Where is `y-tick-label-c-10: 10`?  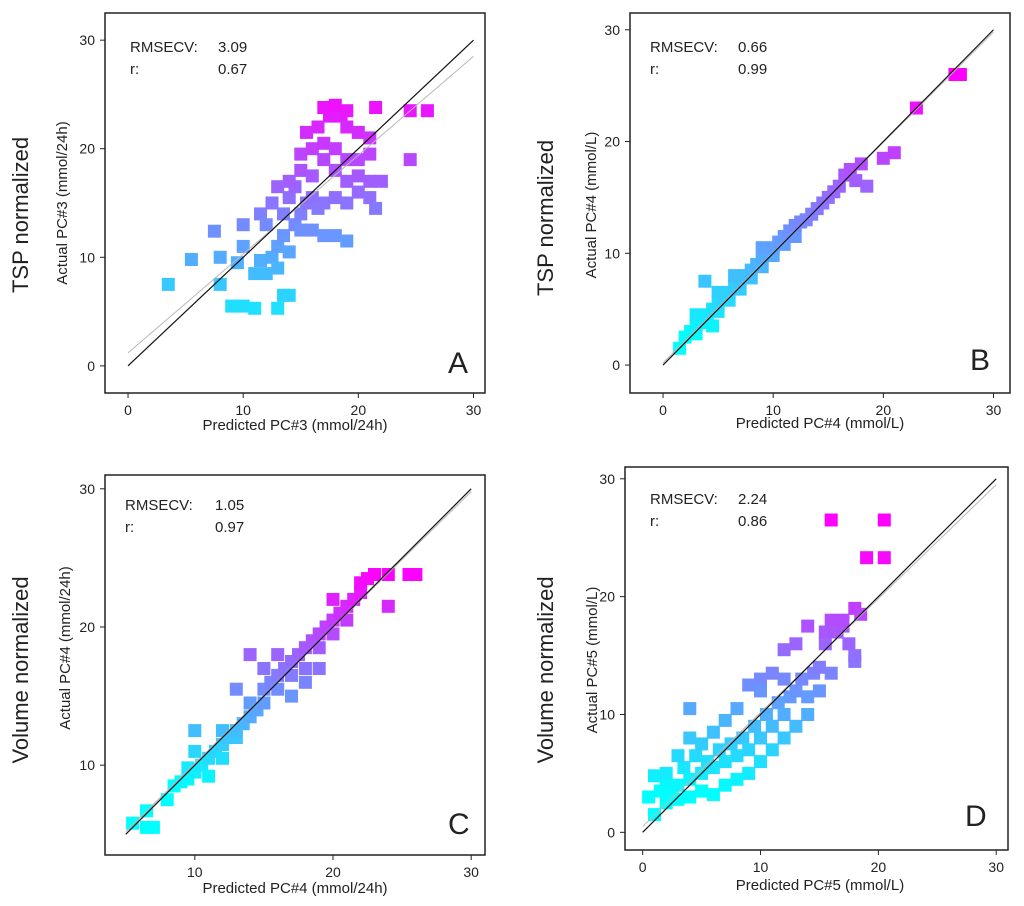 y-tick-label-c-10: 10 is located at coordinates (87, 765).